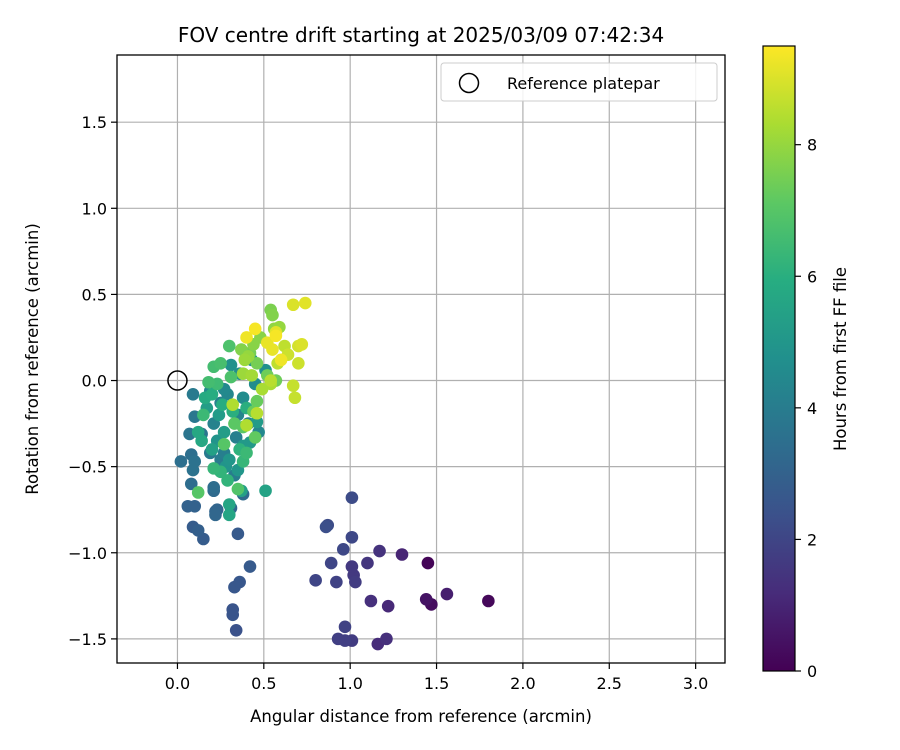 The height and width of the screenshot is (750, 900). What do you see at coordinates (840, 359) in the screenshot?
I see `colorbar-label: Hours from first FF file` at bounding box center [840, 359].